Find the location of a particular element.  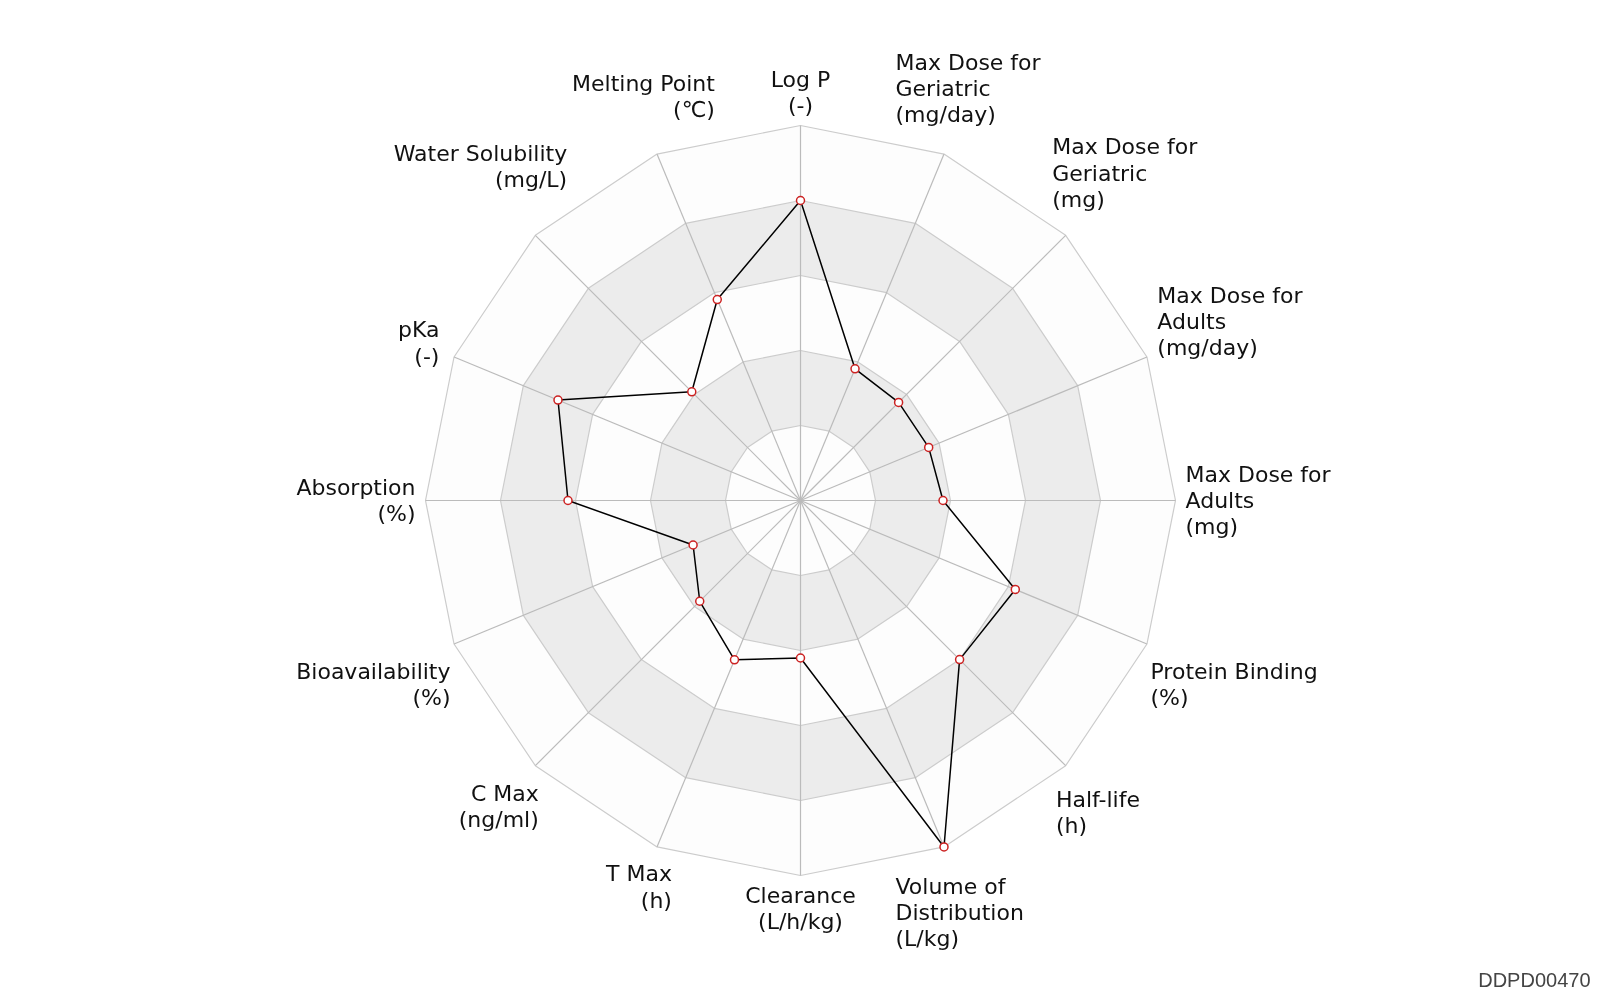

text: DDPD00470 is located at coordinates (1534, 979).